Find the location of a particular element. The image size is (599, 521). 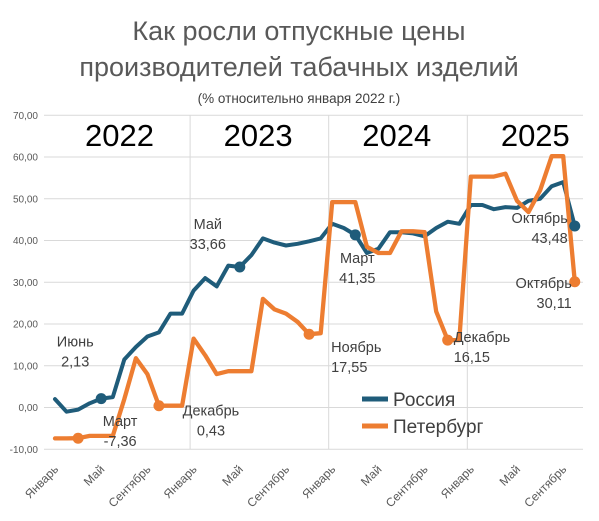

legend-label: Россия is located at coordinates (424, 400).